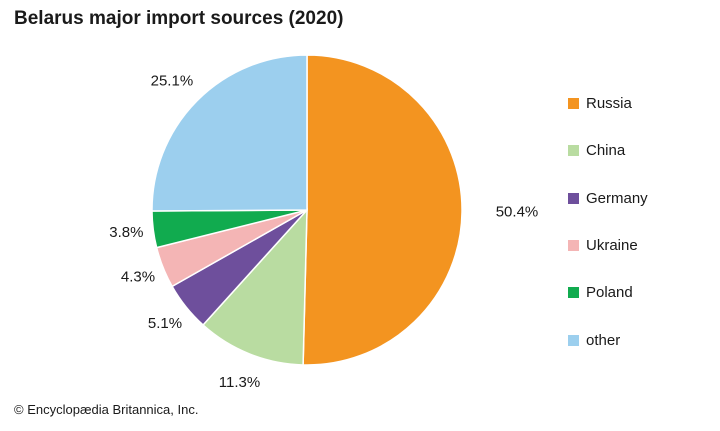 The width and height of the screenshot is (720, 431). I want to click on legend-label: Ukraine, so click(612, 246).